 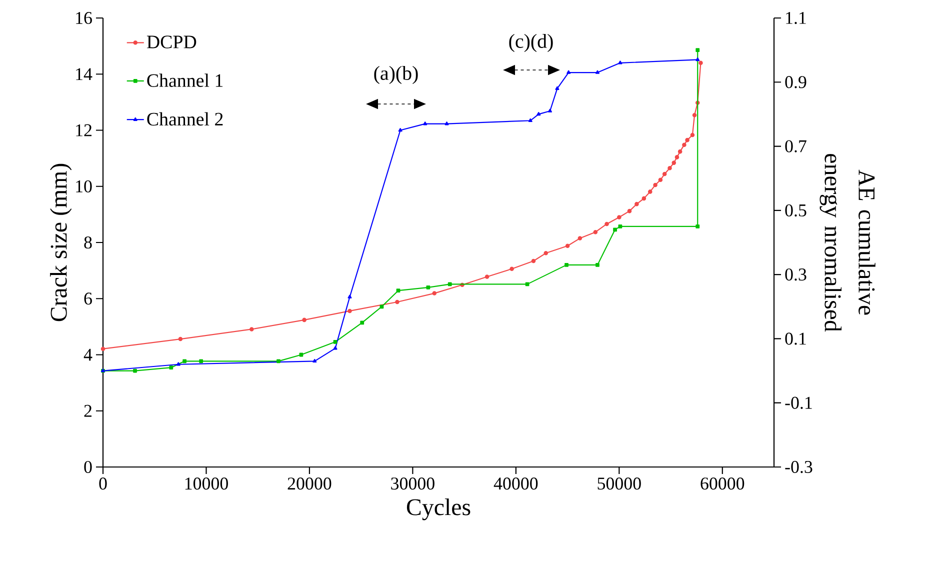 What do you see at coordinates (185, 119) in the screenshot?
I see `legend-label: Channel 2` at bounding box center [185, 119].